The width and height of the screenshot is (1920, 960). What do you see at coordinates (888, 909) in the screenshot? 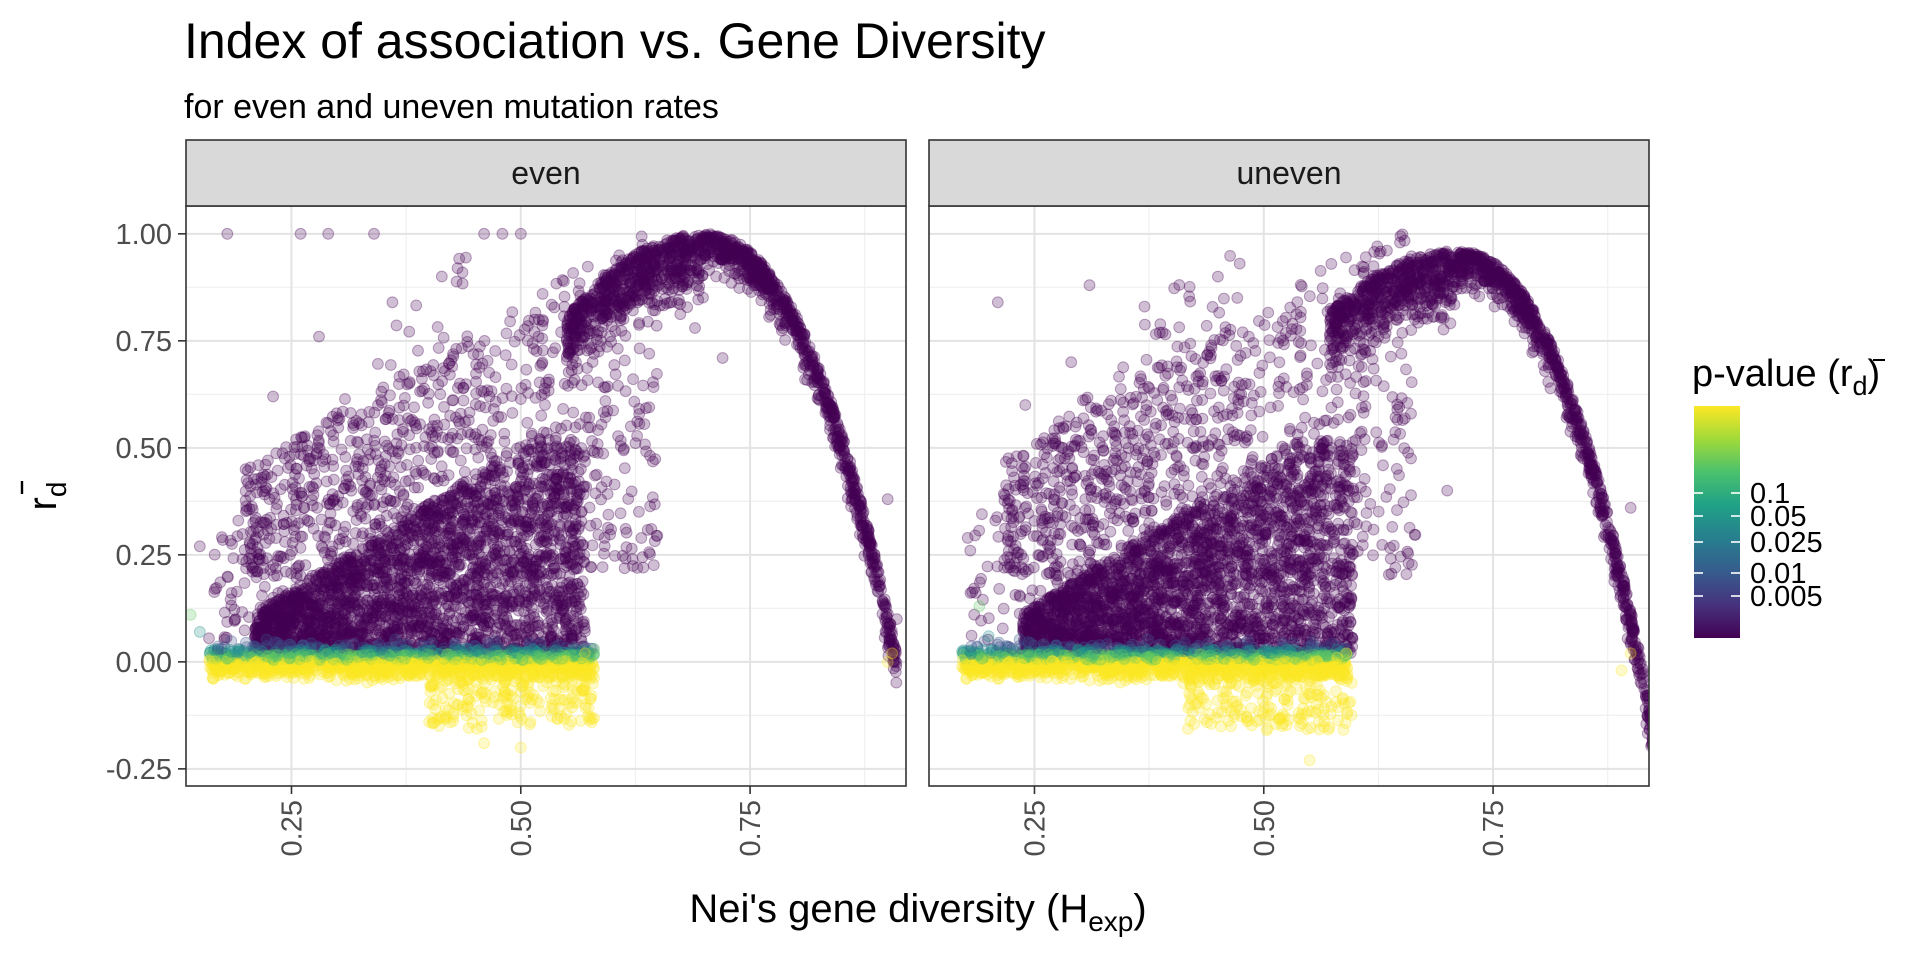
I see `x-axis-title-main: Nei's gene diversity (H` at bounding box center [888, 909].